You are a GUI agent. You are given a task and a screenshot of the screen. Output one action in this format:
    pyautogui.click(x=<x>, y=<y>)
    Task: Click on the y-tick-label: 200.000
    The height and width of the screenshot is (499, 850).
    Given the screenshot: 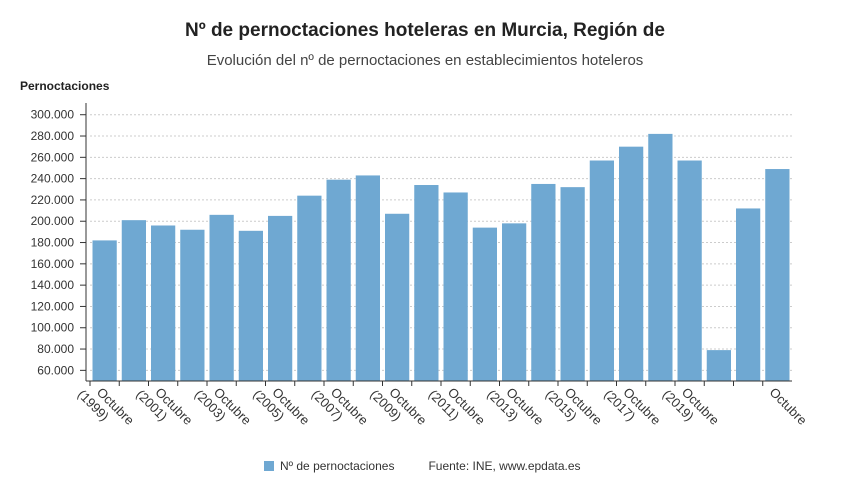 What is the action you would take?
    pyautogui.click(x=53, y=221)
    